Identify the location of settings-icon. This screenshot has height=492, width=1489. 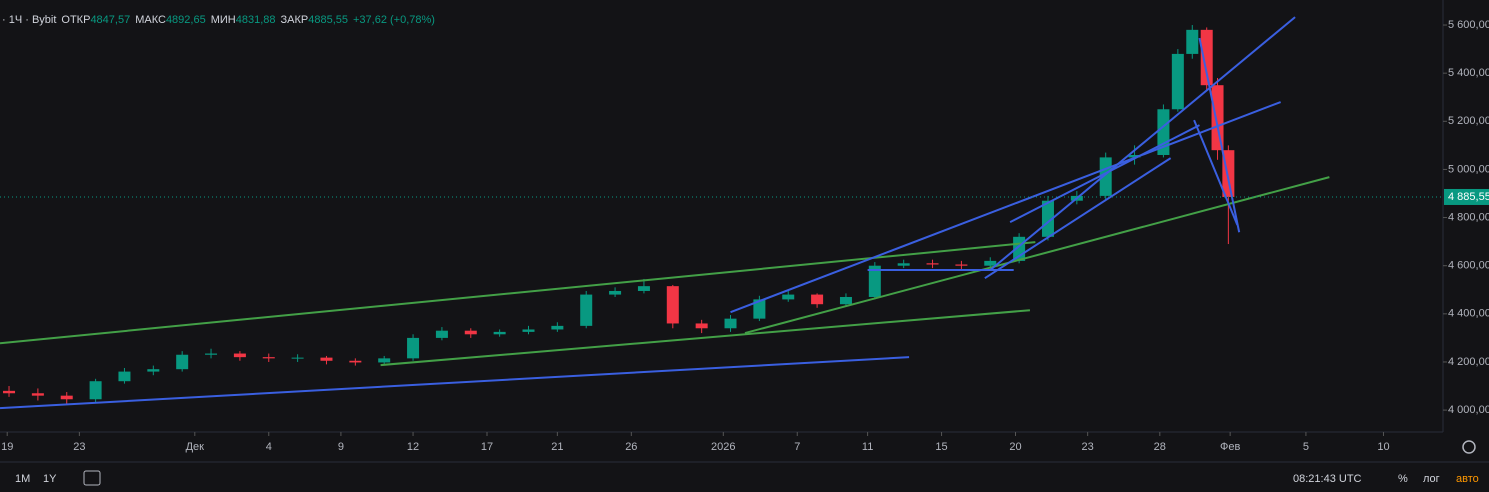
(1469, 447).